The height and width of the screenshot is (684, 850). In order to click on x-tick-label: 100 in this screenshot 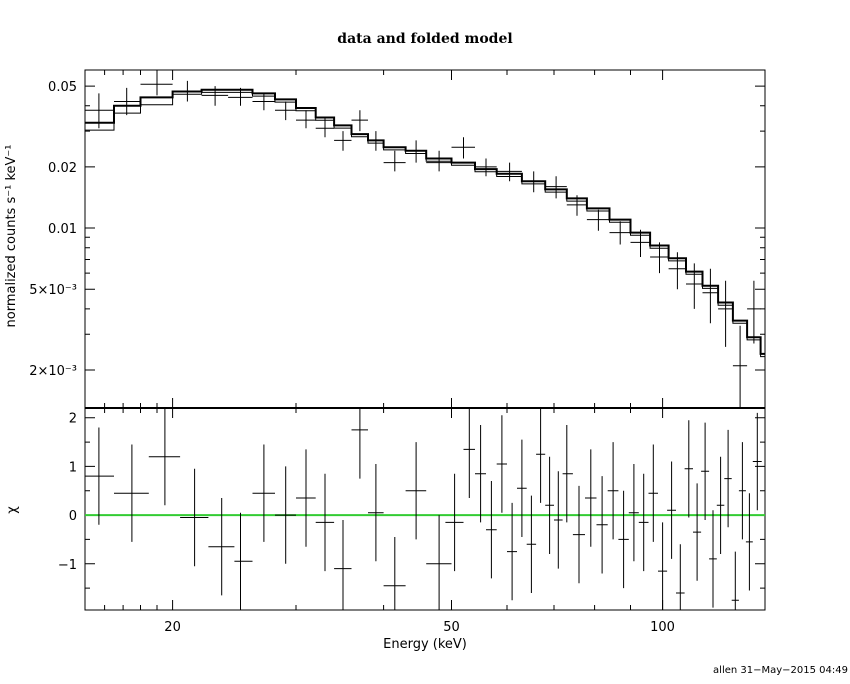, I will do `click(662, 627)`.